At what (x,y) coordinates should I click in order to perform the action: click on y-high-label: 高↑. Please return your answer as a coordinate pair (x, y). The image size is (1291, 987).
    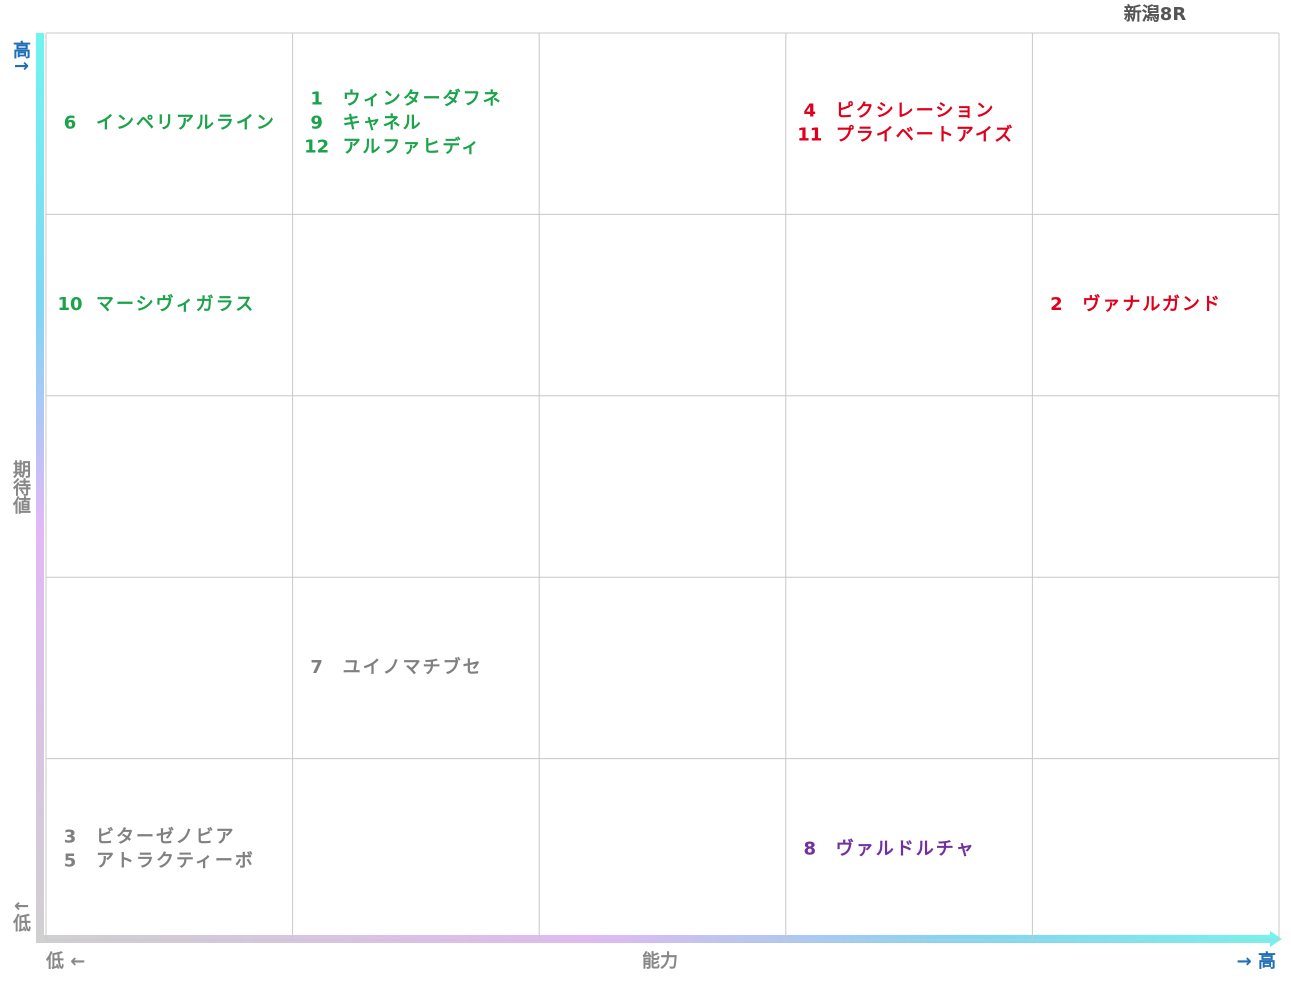
    Looking at the image, I should click on (20, 56).